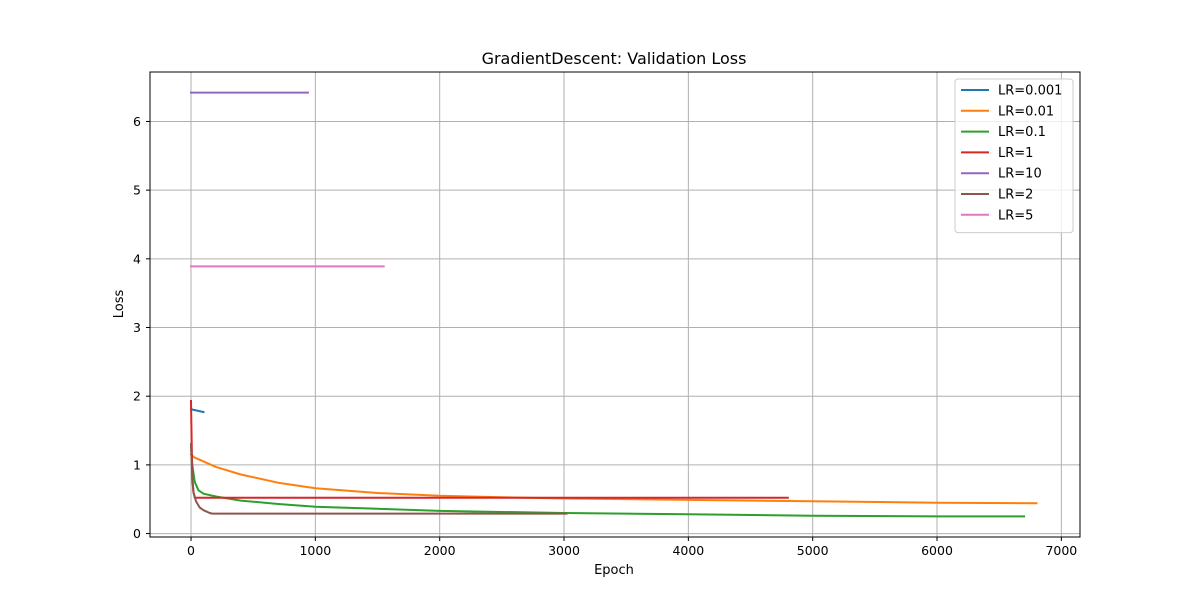  What do you see at coordinates (137, 327) in the screenshot?
I see `y-tick-label: 3` at bounding box center [137, 327].